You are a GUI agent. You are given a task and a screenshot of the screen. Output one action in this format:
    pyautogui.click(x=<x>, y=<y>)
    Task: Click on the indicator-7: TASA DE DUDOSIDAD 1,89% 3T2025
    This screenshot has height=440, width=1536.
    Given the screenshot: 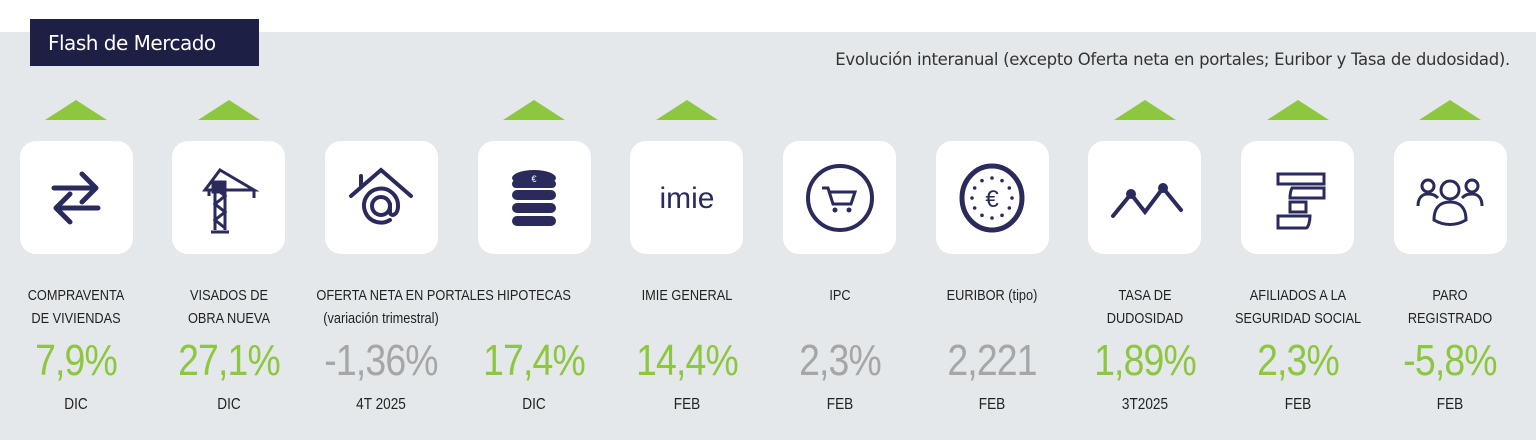 What is the action you would take?
    pyautogui.click(x=1145, y=257)
    